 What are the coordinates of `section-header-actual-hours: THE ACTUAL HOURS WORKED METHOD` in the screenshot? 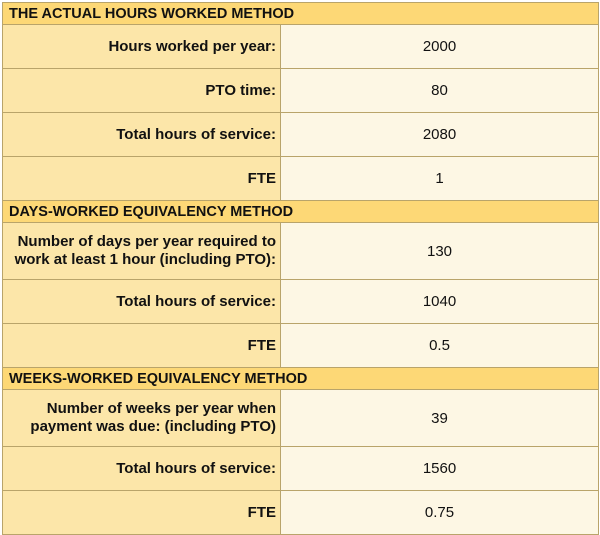 It's located at (300, 13).